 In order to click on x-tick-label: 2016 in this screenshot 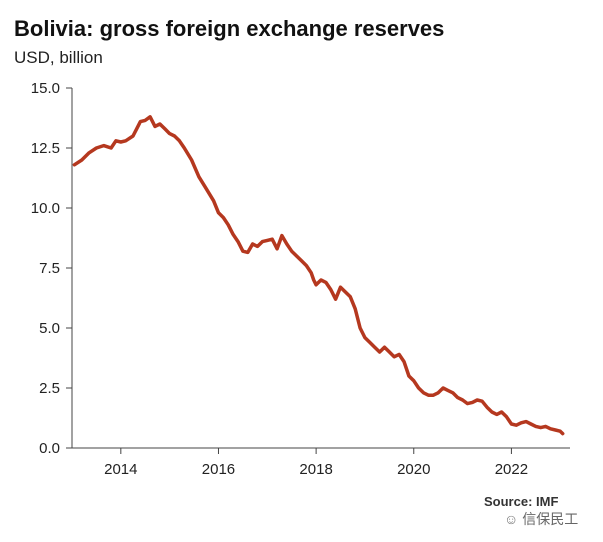, I will do `click(218, 469)`.